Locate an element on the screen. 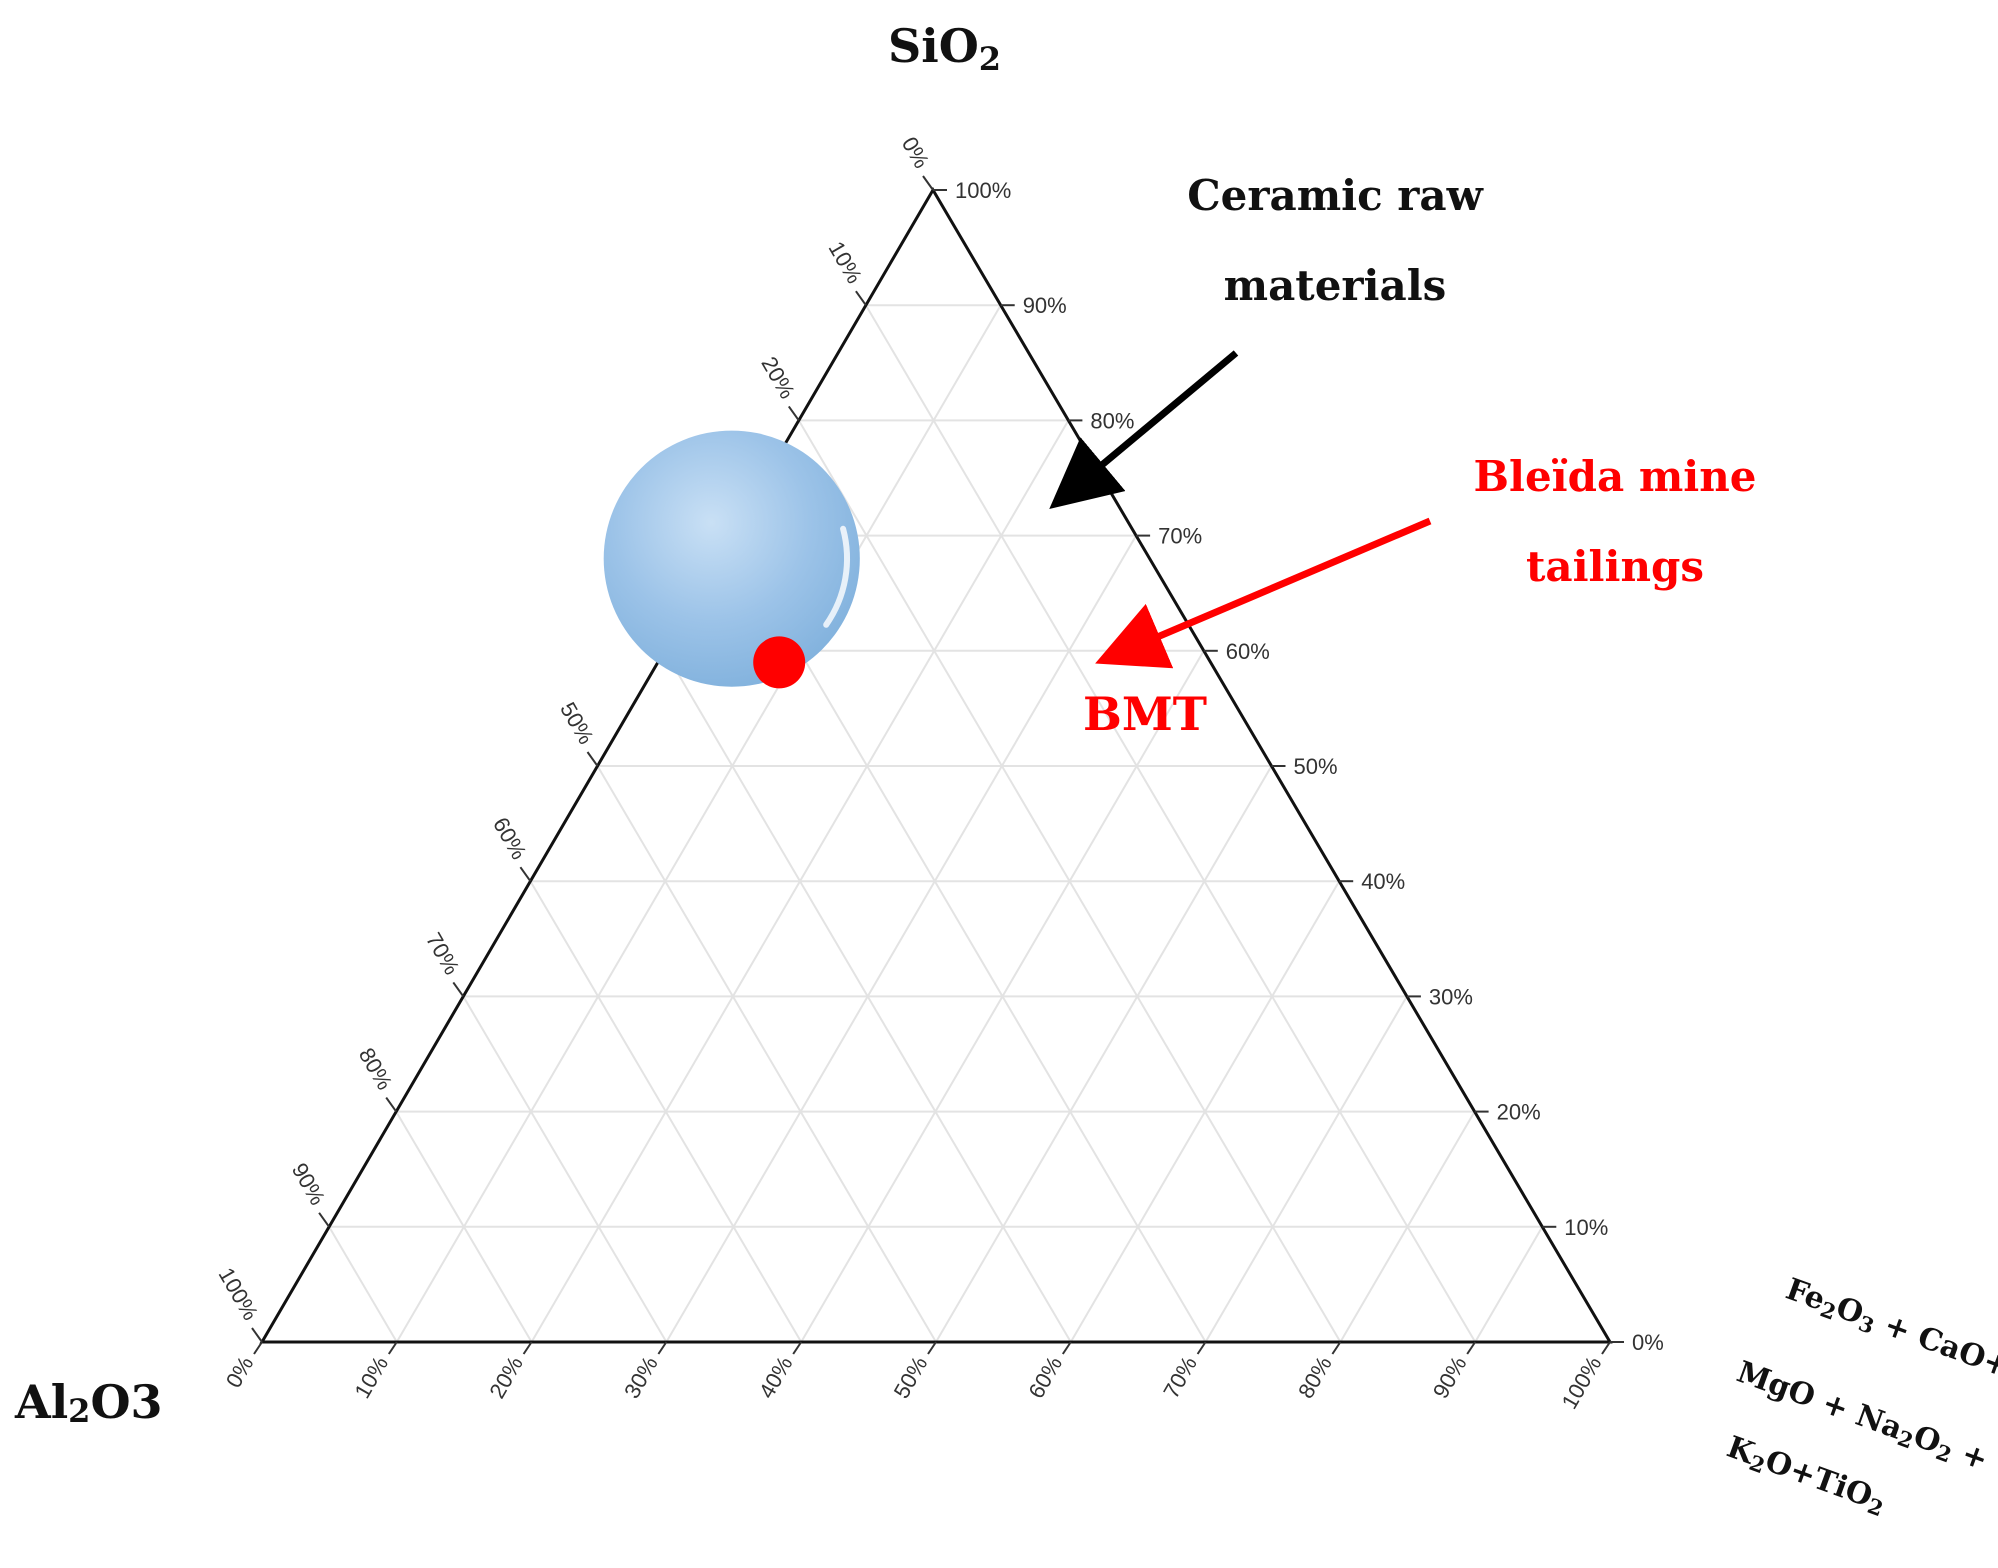 Image resolution: width=1998 pixels, height=1568 pixels. right-axis-tick-label: 70% is located at coordinates (1180, 536).